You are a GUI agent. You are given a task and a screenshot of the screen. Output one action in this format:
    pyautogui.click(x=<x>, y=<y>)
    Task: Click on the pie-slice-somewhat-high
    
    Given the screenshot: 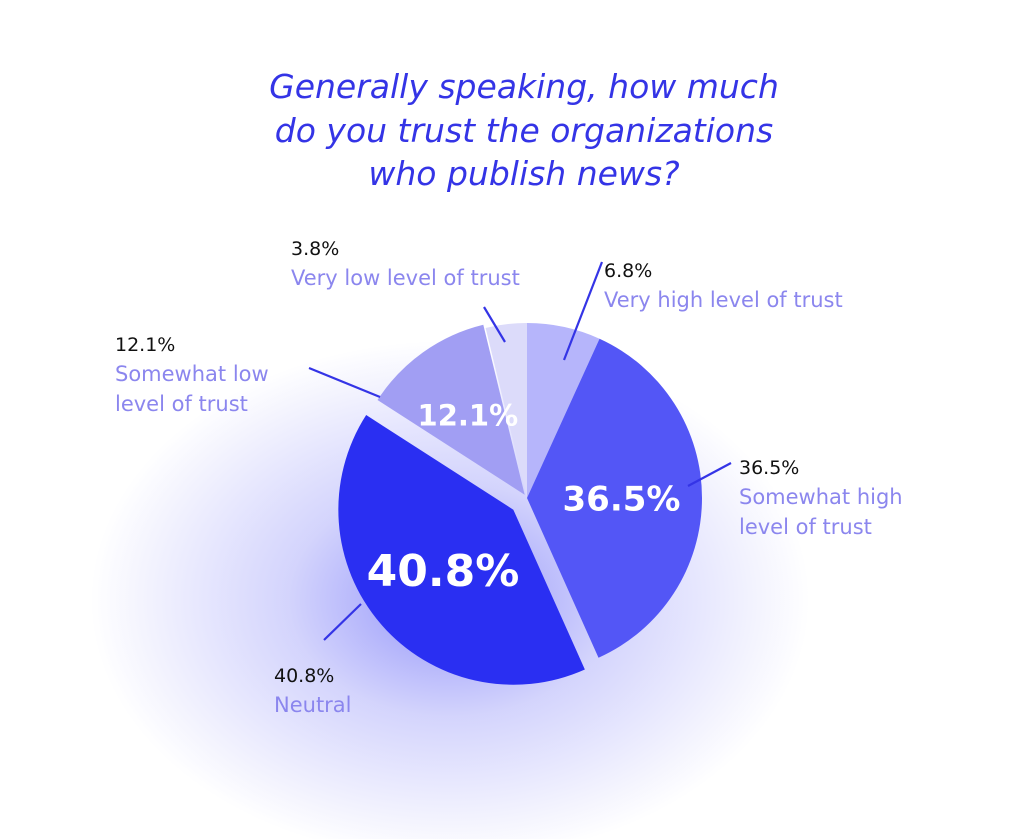 What is the action you would take?
    pyautogui.click(x=614, y=498)
    